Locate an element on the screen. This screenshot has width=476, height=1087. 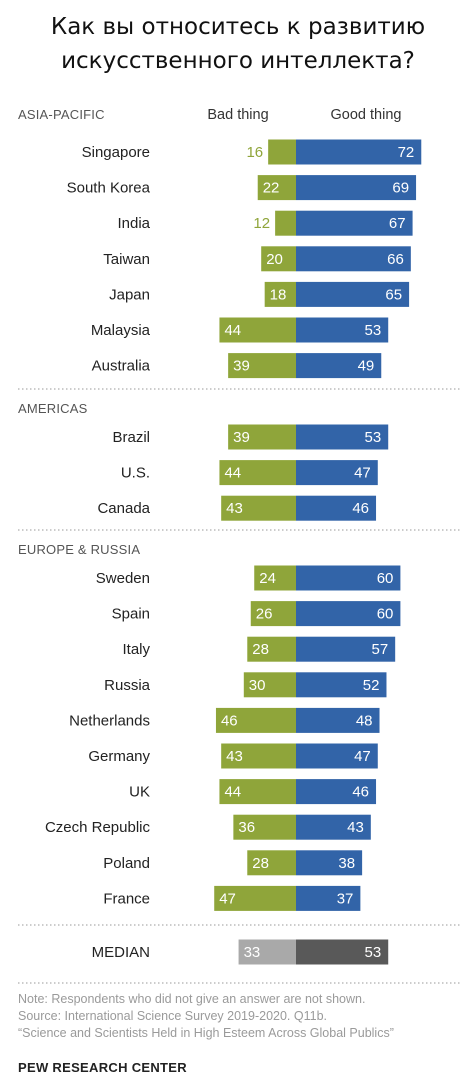
median-bad-bar is located at coordinates (267, 952).